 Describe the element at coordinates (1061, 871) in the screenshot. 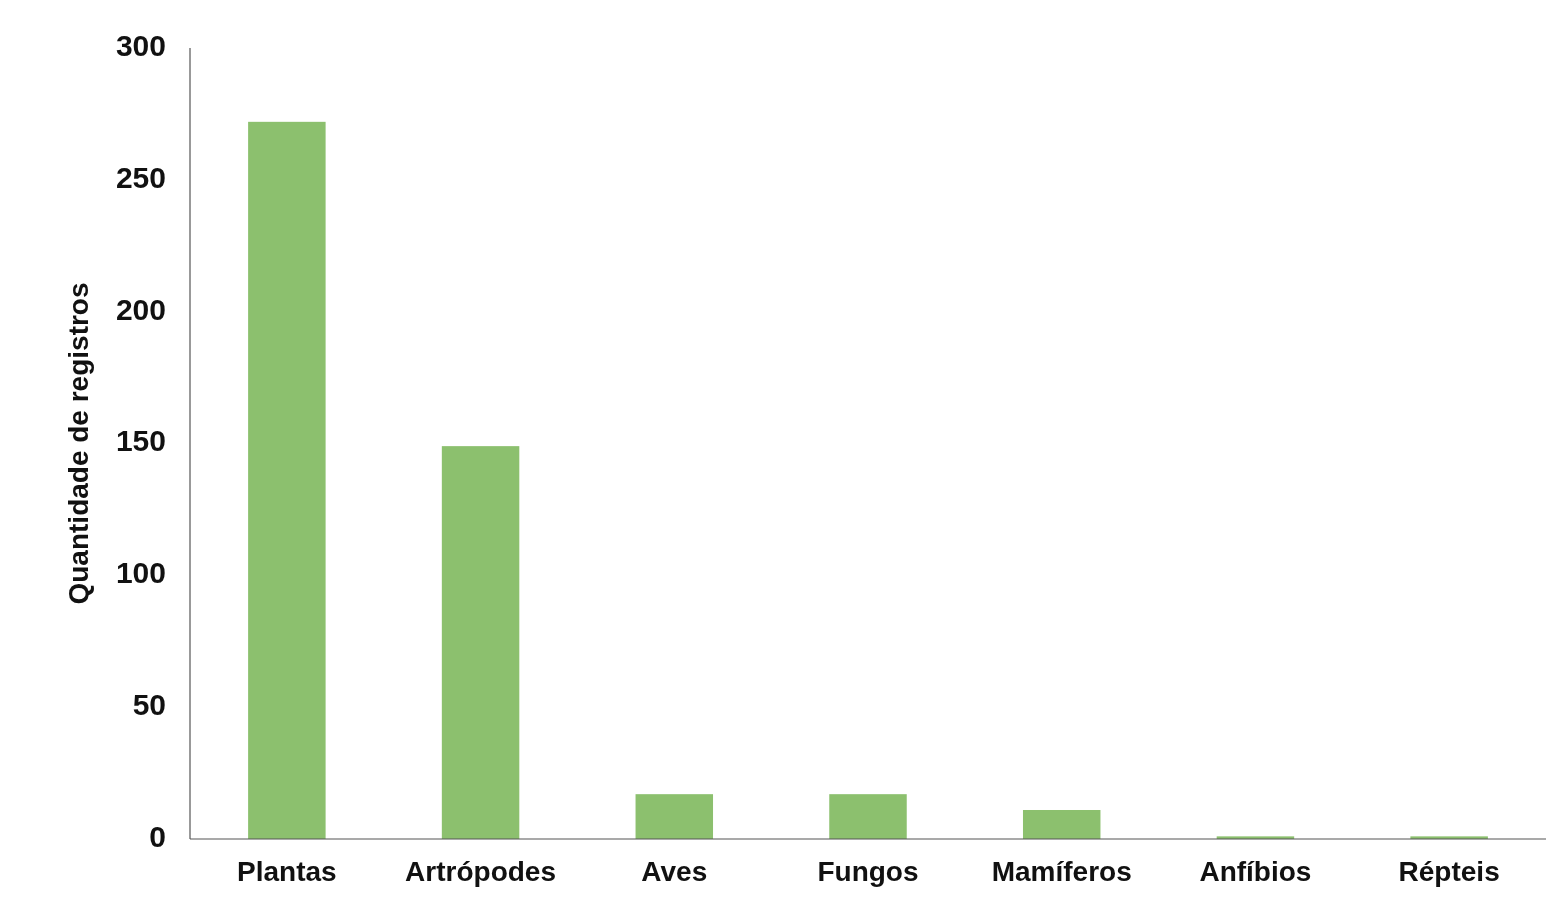

I see `x-tick-label: Mamíferos` at that location.